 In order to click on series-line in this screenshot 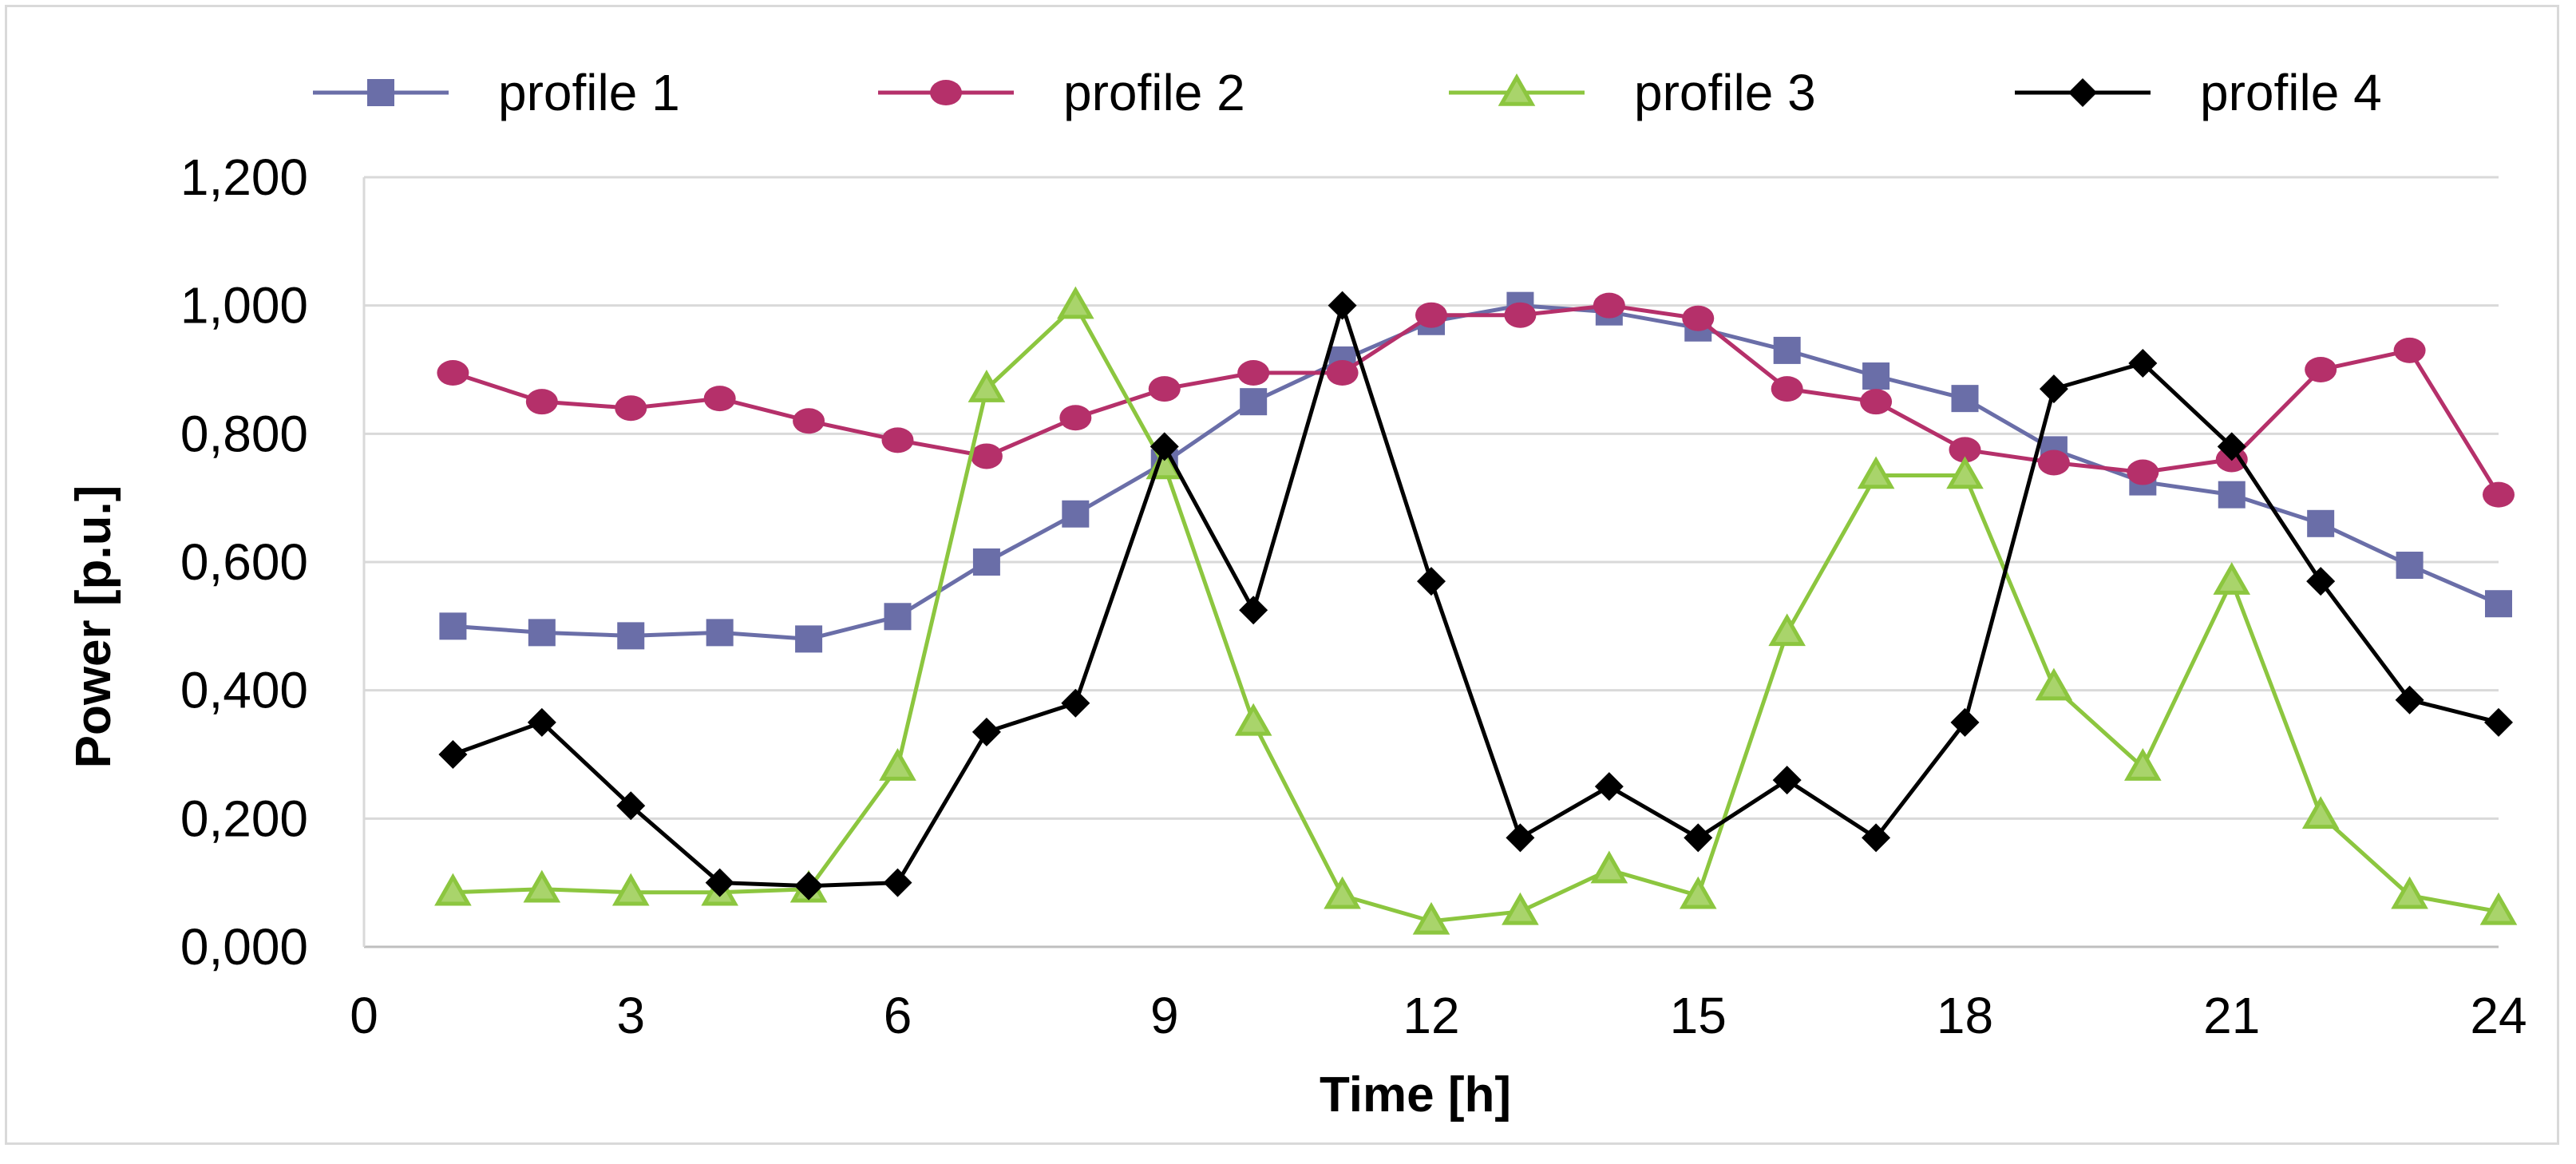, I will do `click(1477, 399)`.